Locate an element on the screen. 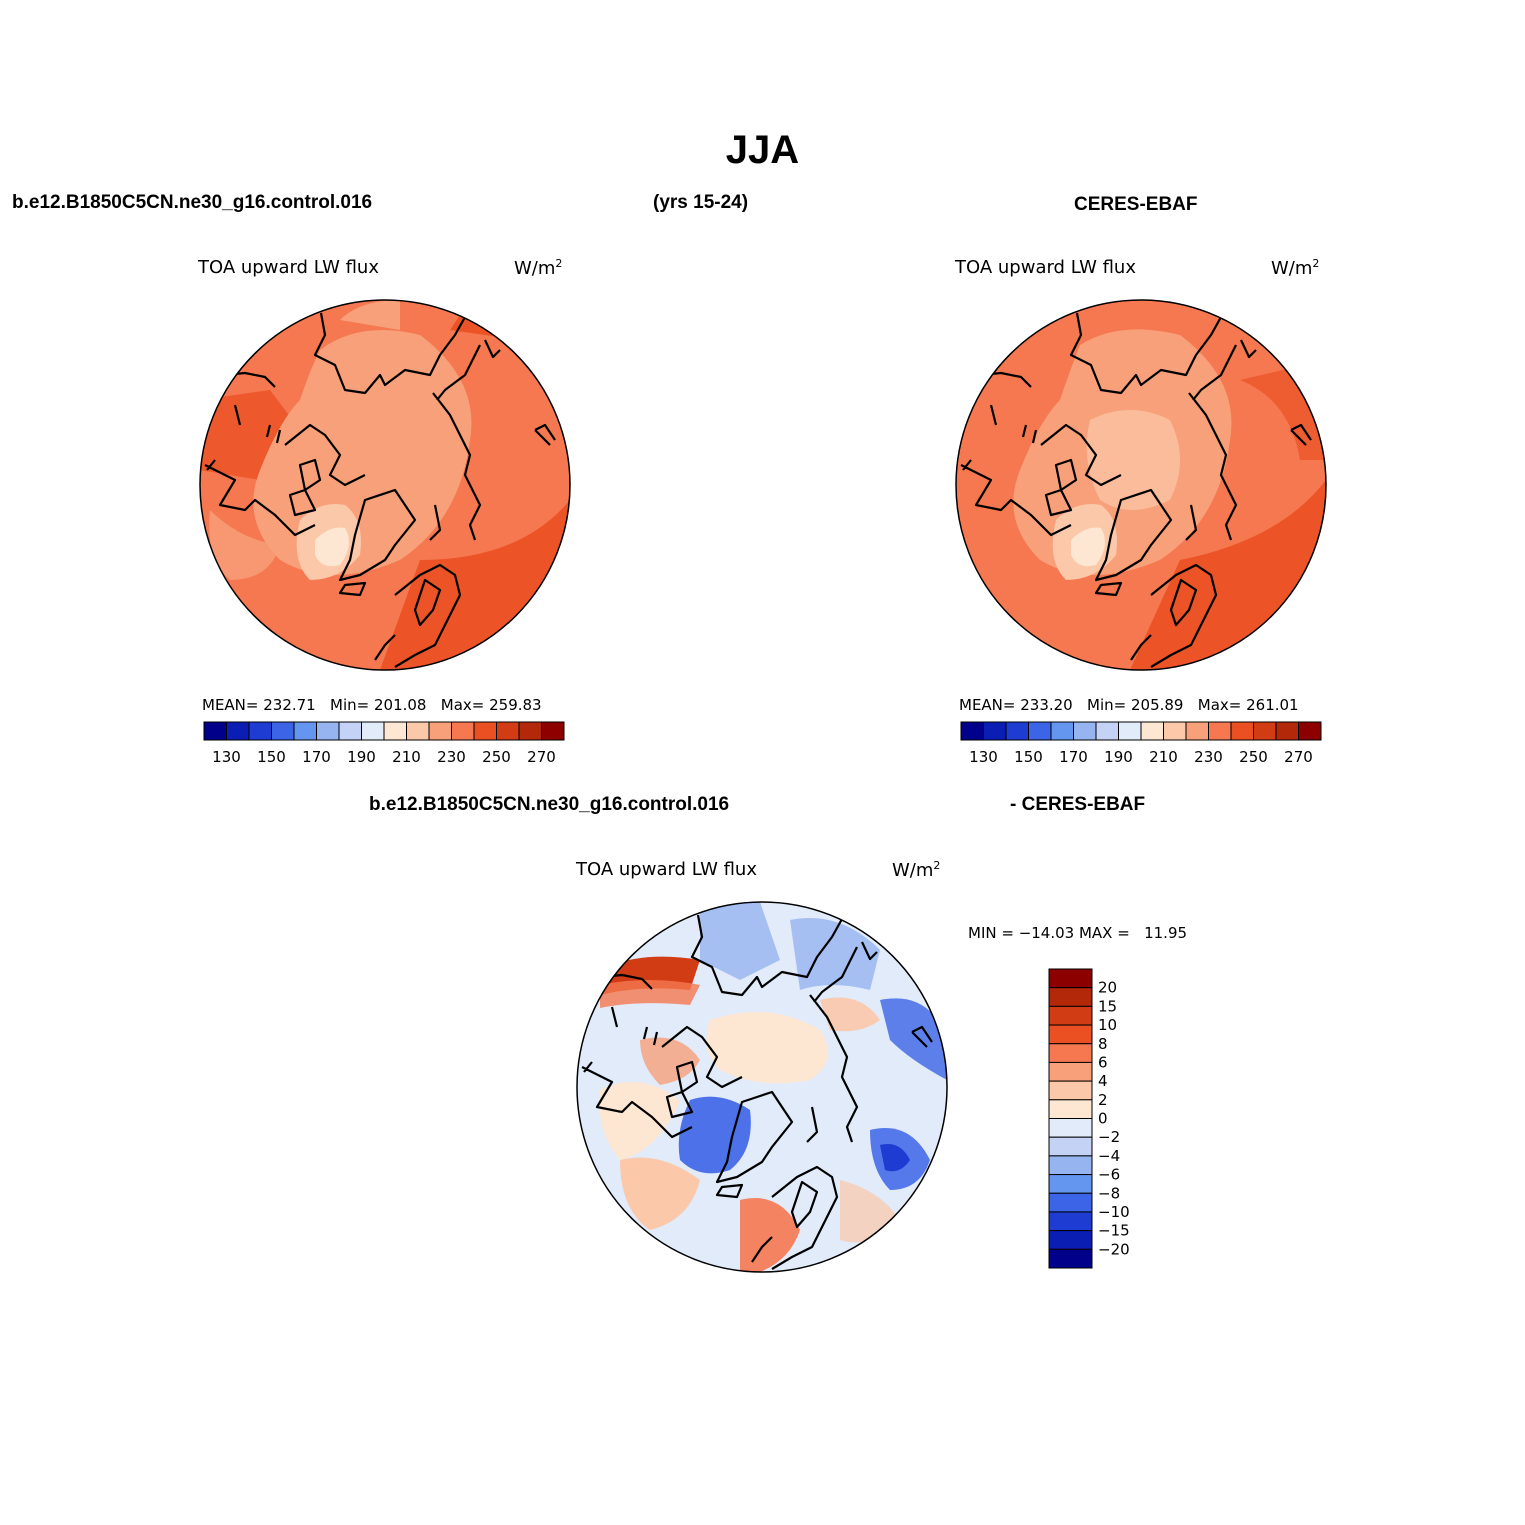 Image resolution: width=1525 pixels, height=1525 pixels. diff-units-label: W/m2 is located at coordinates (916, 870).